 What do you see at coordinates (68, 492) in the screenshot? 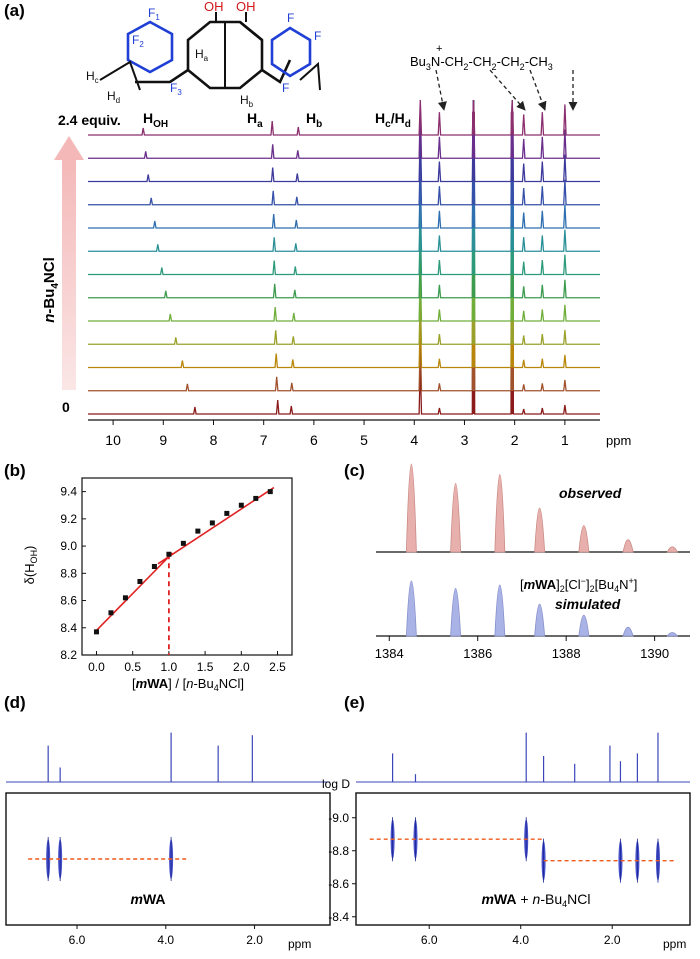
I see `plot-b-ytick-label: 9.4` at bounding box center [68, 492].